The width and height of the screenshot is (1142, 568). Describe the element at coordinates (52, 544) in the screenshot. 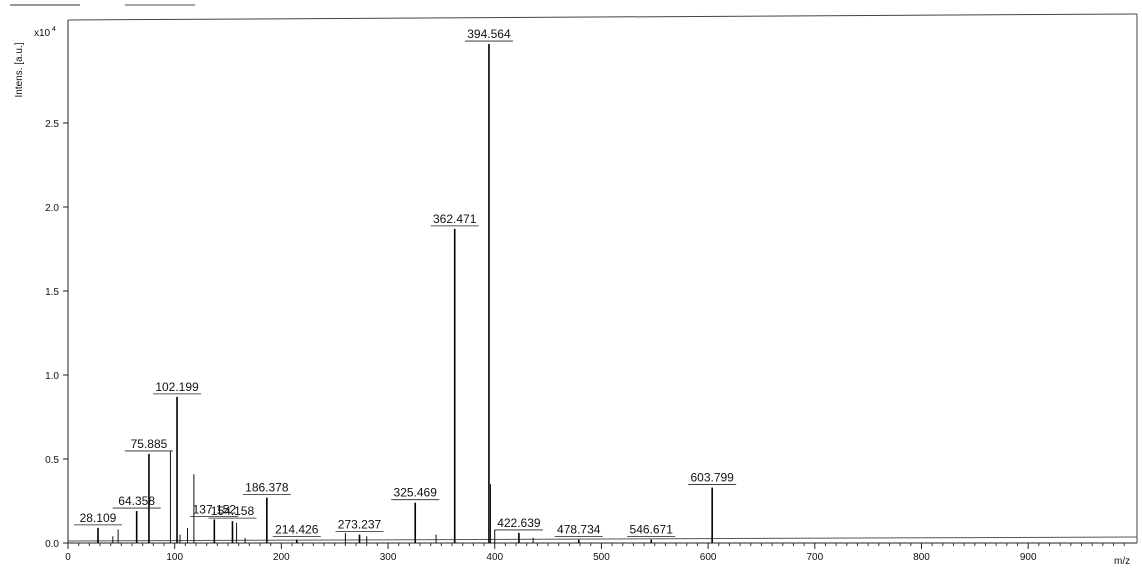

I see `y-tick-label: 0.0` at that location.